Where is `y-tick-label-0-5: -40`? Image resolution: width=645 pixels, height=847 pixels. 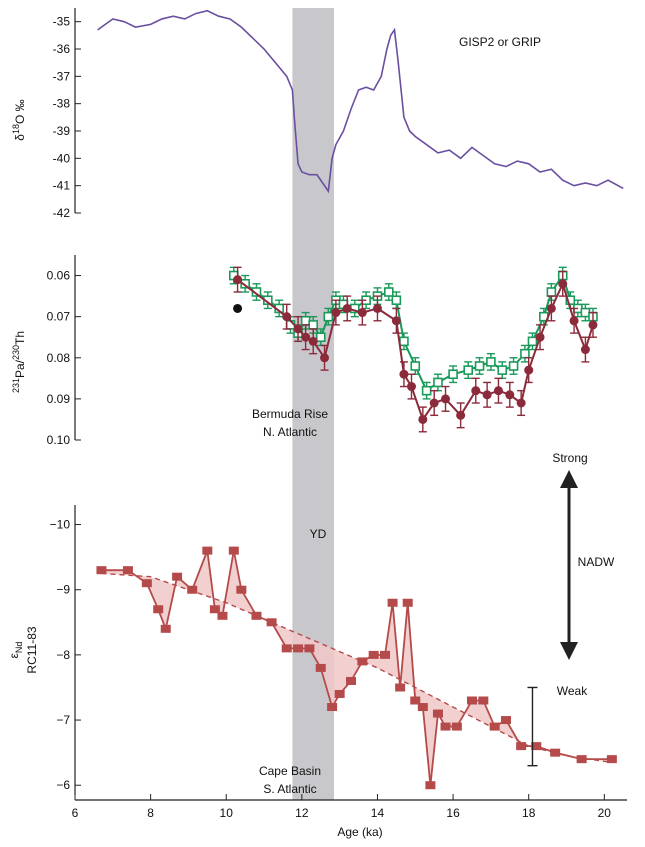 y-tick-label-0-5: -40 is located at coordinates (62, 158).